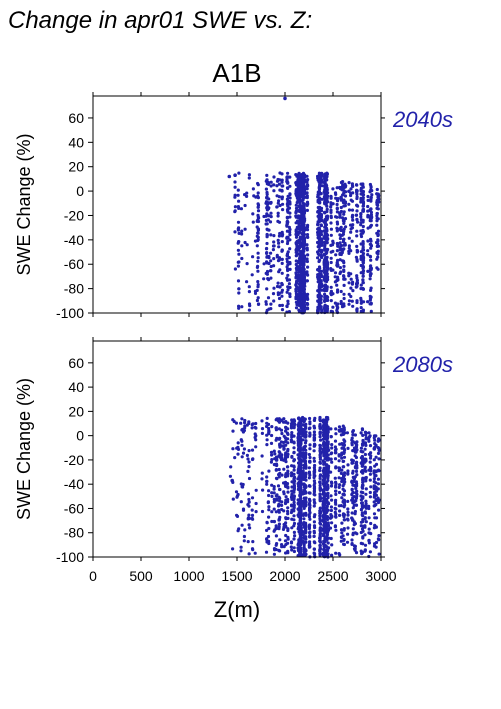  I want to click on scenario-title: A1B, so click(236, 73).